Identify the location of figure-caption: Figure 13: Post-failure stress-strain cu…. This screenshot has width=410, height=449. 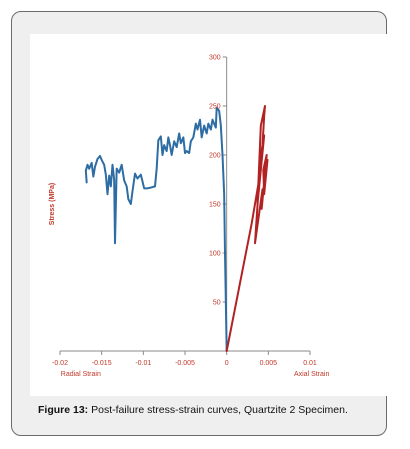
(214, 410).